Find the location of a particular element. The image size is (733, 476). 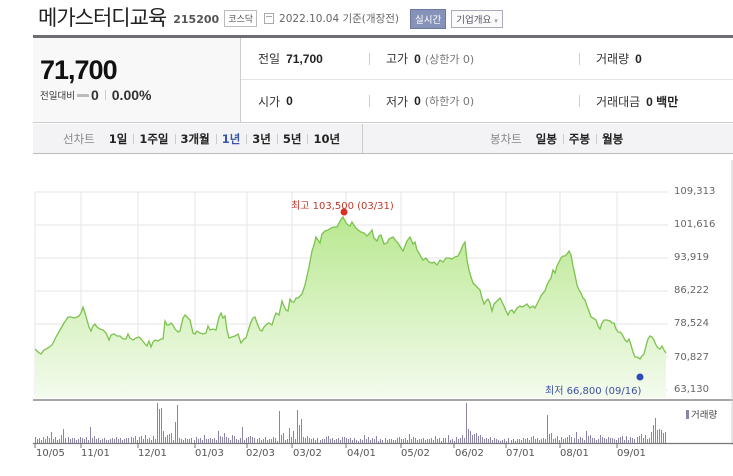

flat-change-icon is located at coordinates (82, 95).